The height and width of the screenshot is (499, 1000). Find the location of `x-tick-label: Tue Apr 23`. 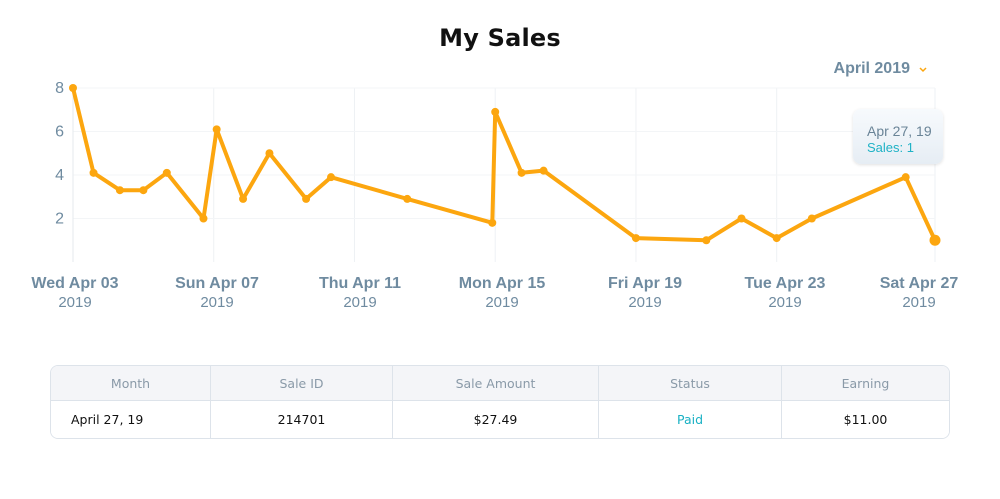

x-tick-label: Tue Apr 23 is located at coordinates (785, 283).